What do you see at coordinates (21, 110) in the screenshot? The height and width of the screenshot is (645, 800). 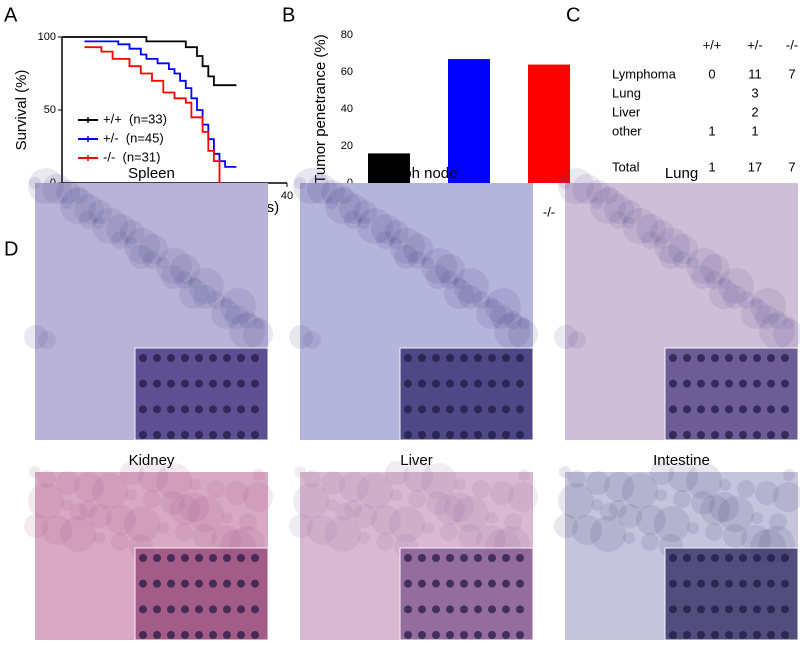 I see `y-axis-label: Survival (%)` at bounding box center [21, 110].